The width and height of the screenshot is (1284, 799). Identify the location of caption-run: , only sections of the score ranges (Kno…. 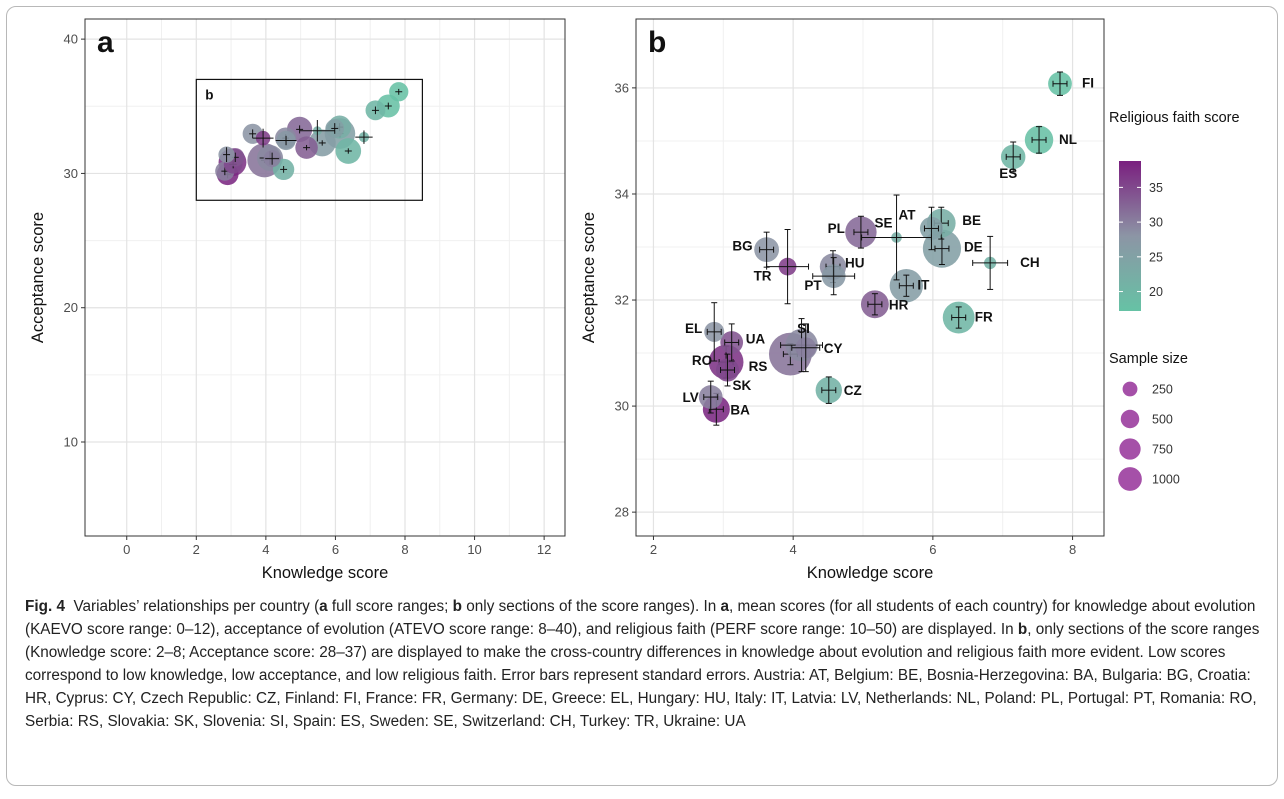
(642, 675).